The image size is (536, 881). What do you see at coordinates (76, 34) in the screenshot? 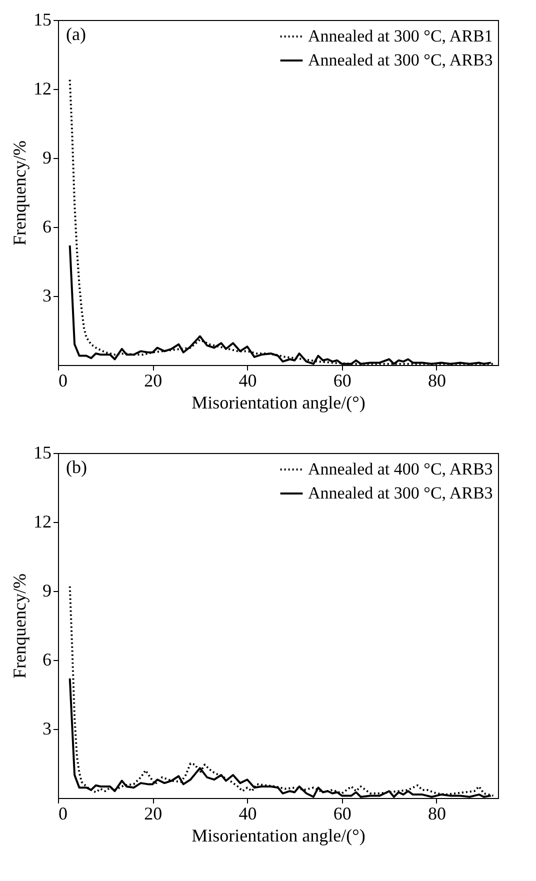
I see `annotation: (a)` at bounding box center [76, 34].